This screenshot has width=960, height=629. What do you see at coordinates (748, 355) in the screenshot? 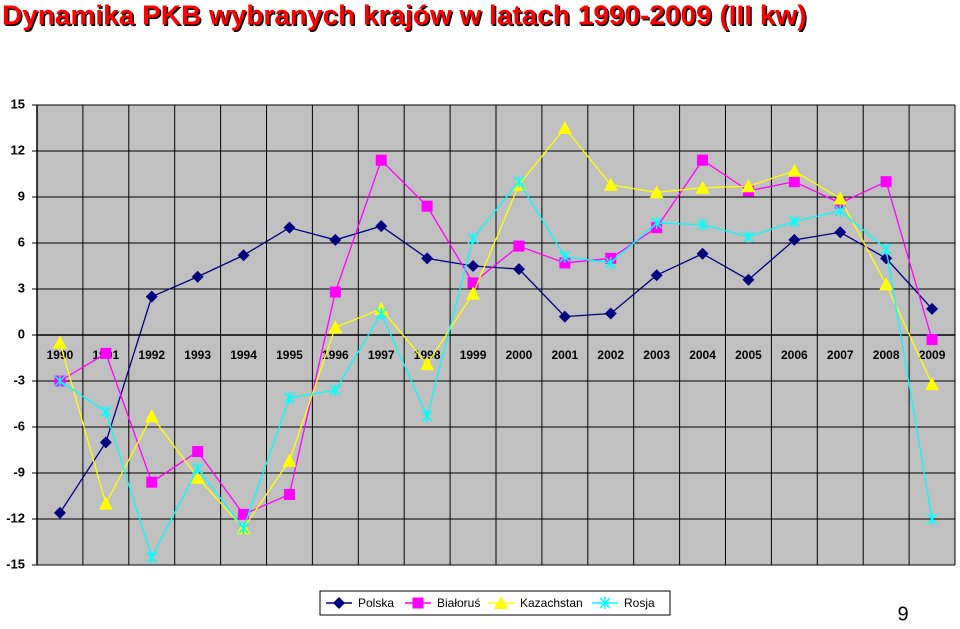
I see `x-tick-label: 2005` at bounding box center [748, 355].